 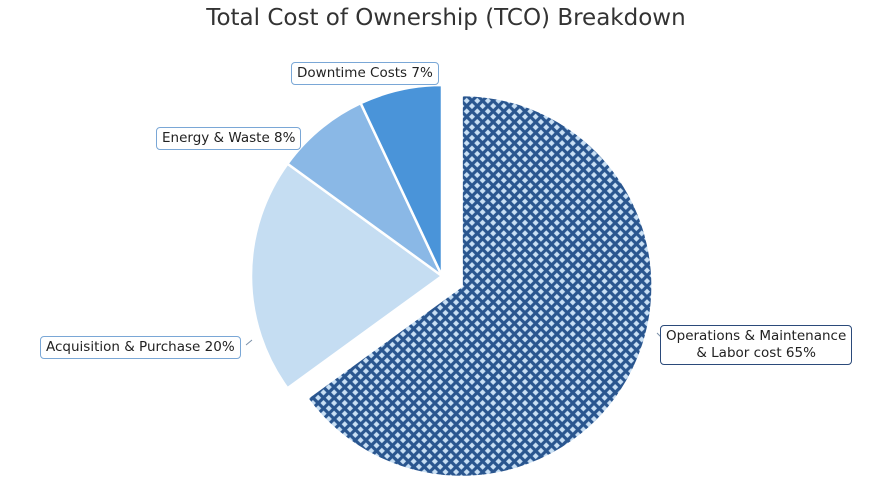 I want to click on chart-title: Total Cost of Ownership (TCO) Breakdown, so click(x=446, y=18).